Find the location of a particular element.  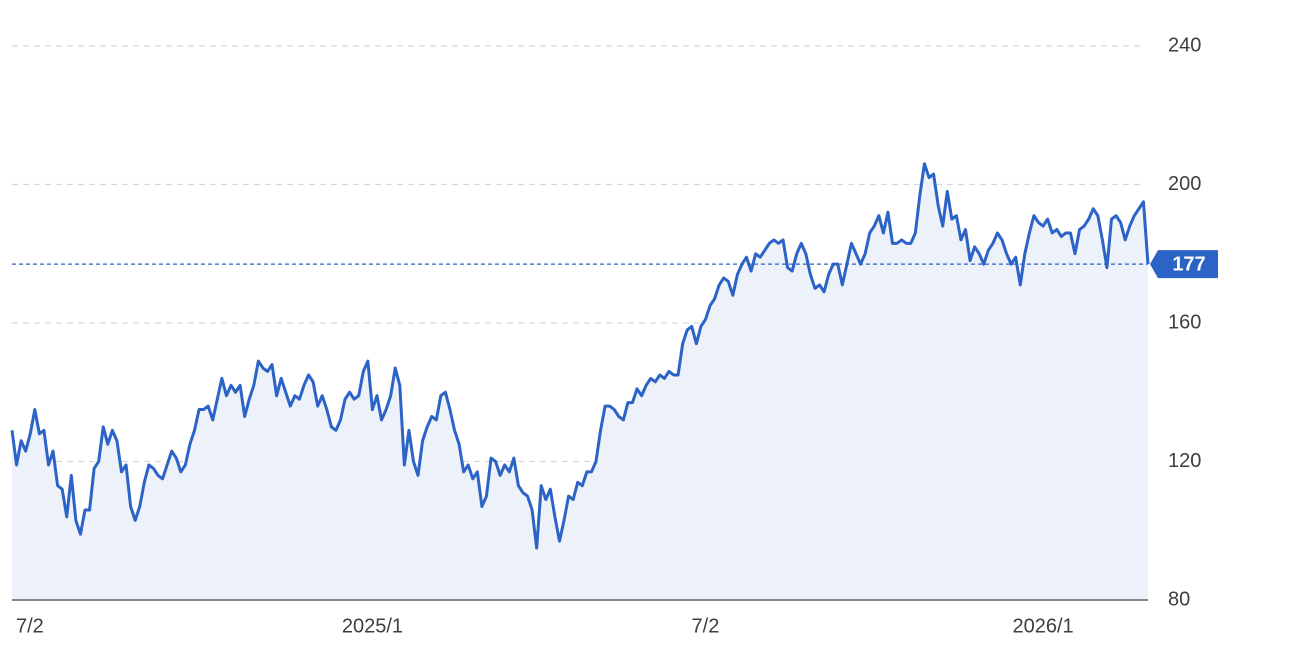

y-tick-label: 200 is located at coordinates (1184, 184).